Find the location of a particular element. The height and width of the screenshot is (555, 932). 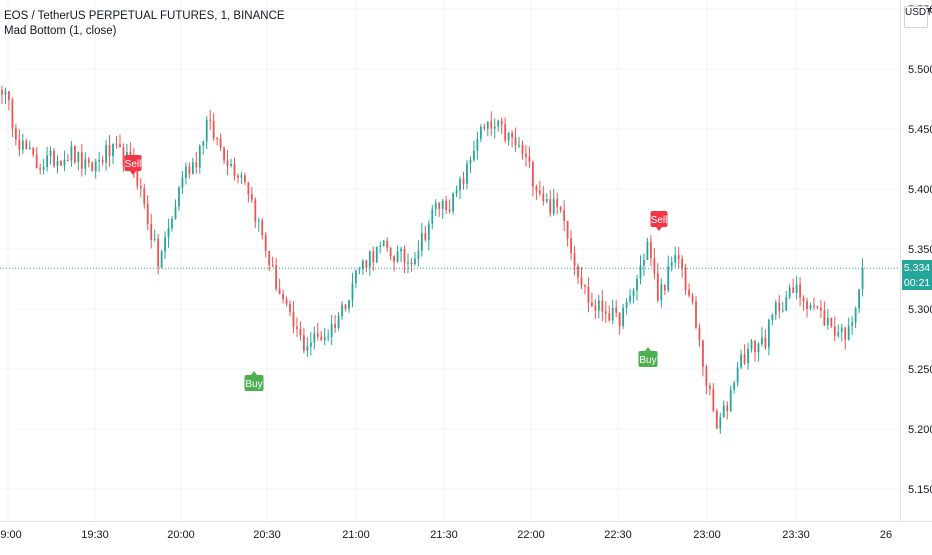

signal-text: Buy is located at coordinates (253, 384).